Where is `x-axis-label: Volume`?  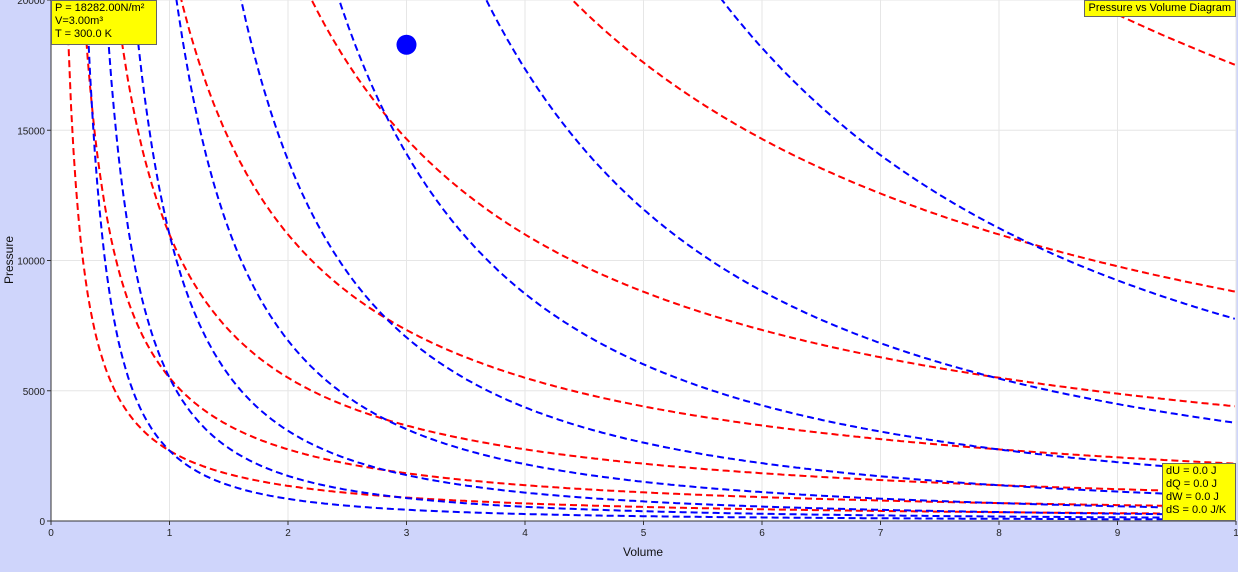 x-axis-label: Volume is located at coordinates (643, 552).